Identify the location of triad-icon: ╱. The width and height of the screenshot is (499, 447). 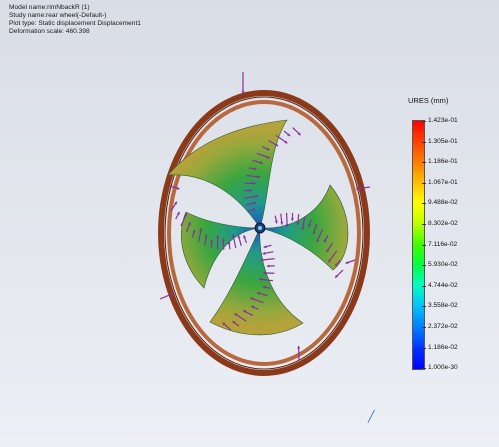
(371, 417).